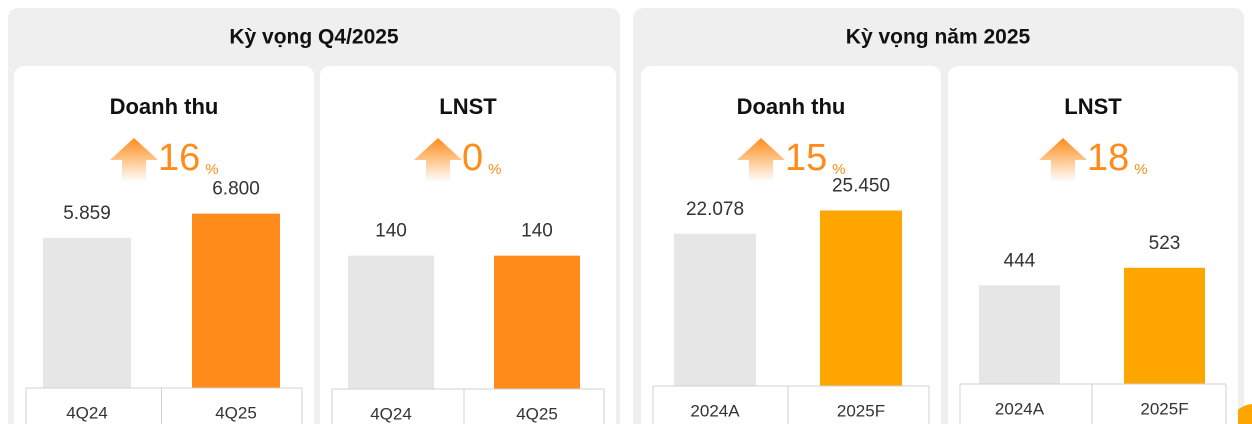 This screenshot has width=1252, height=424. I want to click on value-label: 523, so click(1165, 243).